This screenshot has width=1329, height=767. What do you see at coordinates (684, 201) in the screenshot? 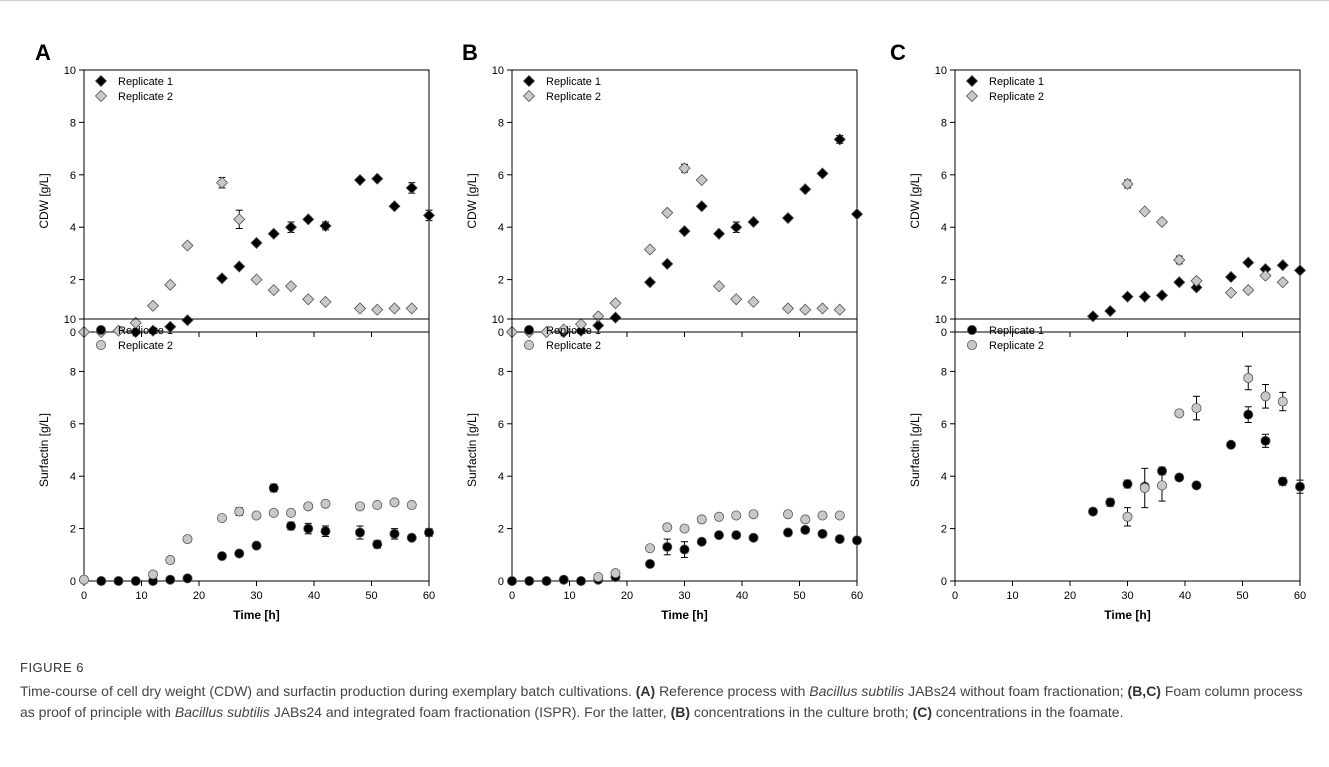
I see `plot-frame-b-cdw` at bounding box center [684, 201].